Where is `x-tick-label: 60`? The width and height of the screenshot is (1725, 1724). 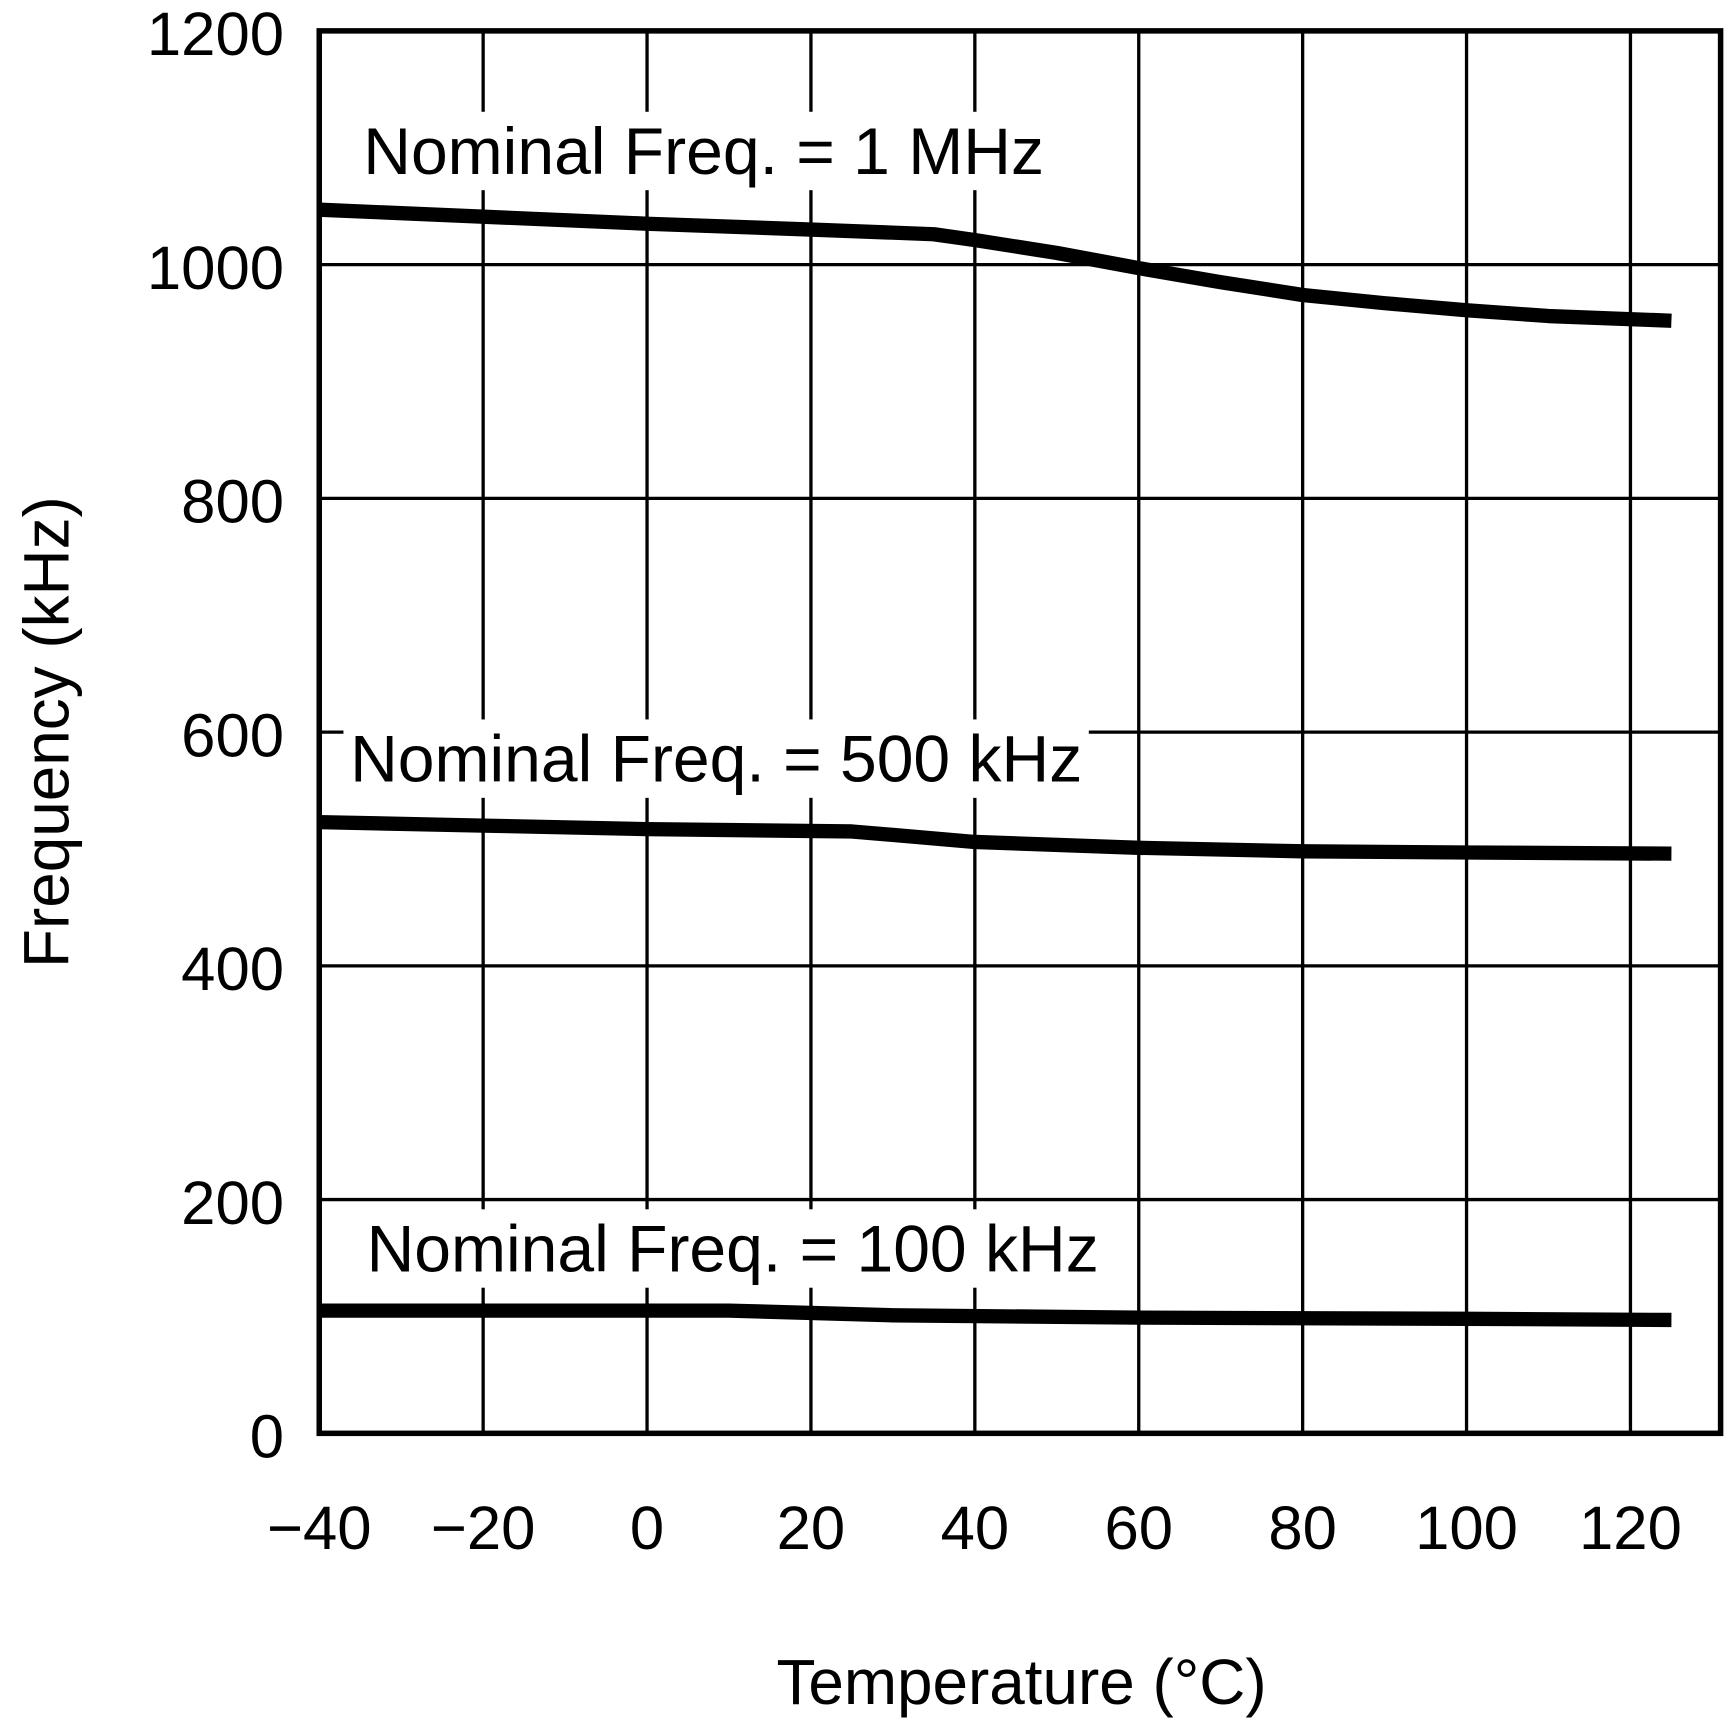
x-tick-label: 60 is located at coordinates (1138, 1528).